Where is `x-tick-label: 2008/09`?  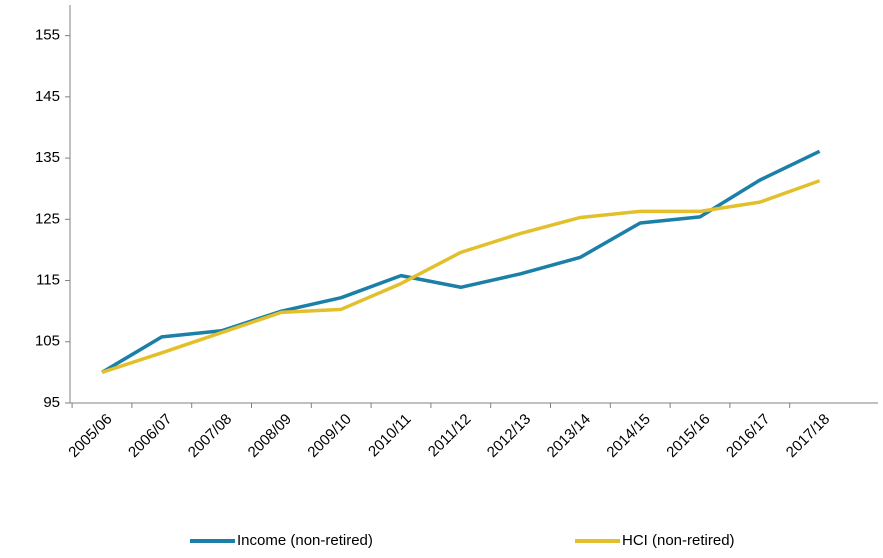 x-tick-label: 2008/09 is located at coordinates (270, 436).